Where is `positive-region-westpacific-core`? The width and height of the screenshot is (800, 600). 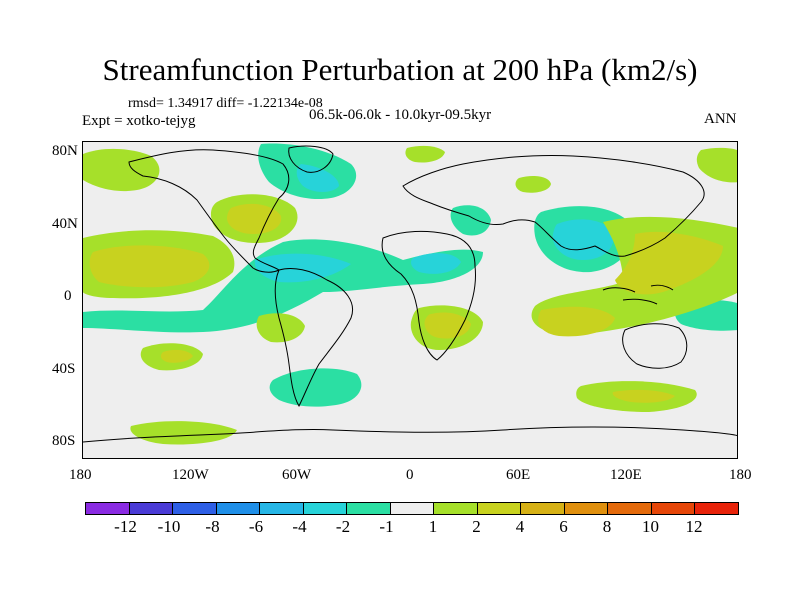
positive-region-westpacific-core is located at coordinates (669, 263).